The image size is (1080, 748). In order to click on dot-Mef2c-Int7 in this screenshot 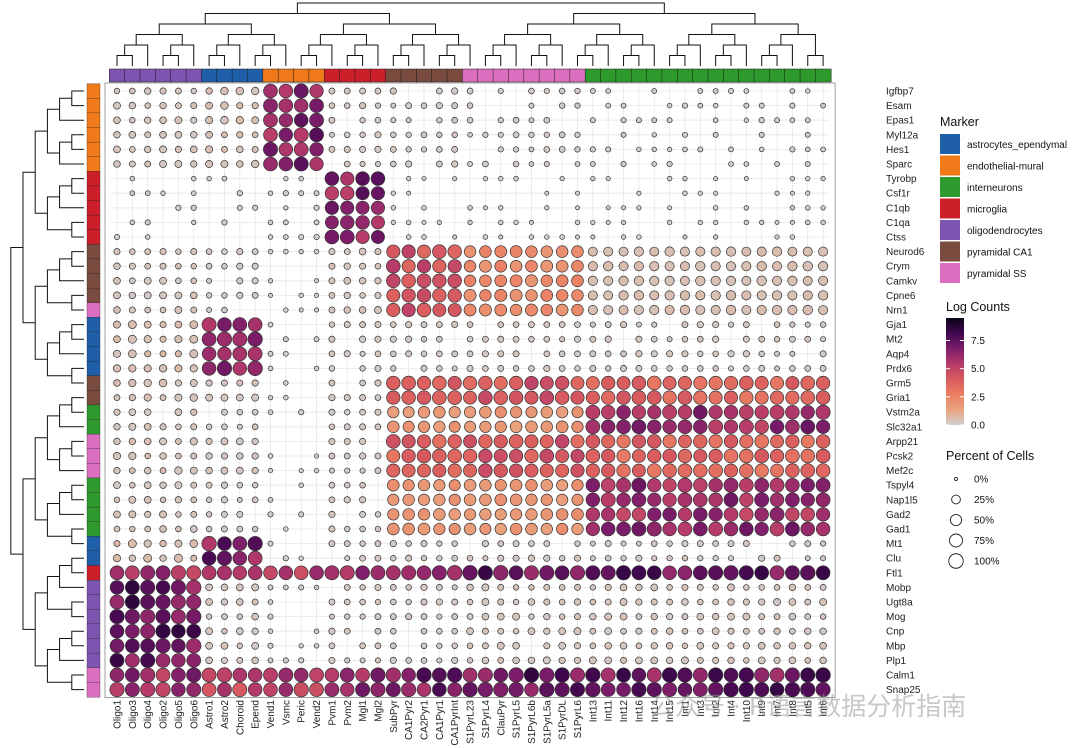, I will do `click(777, 470)`.